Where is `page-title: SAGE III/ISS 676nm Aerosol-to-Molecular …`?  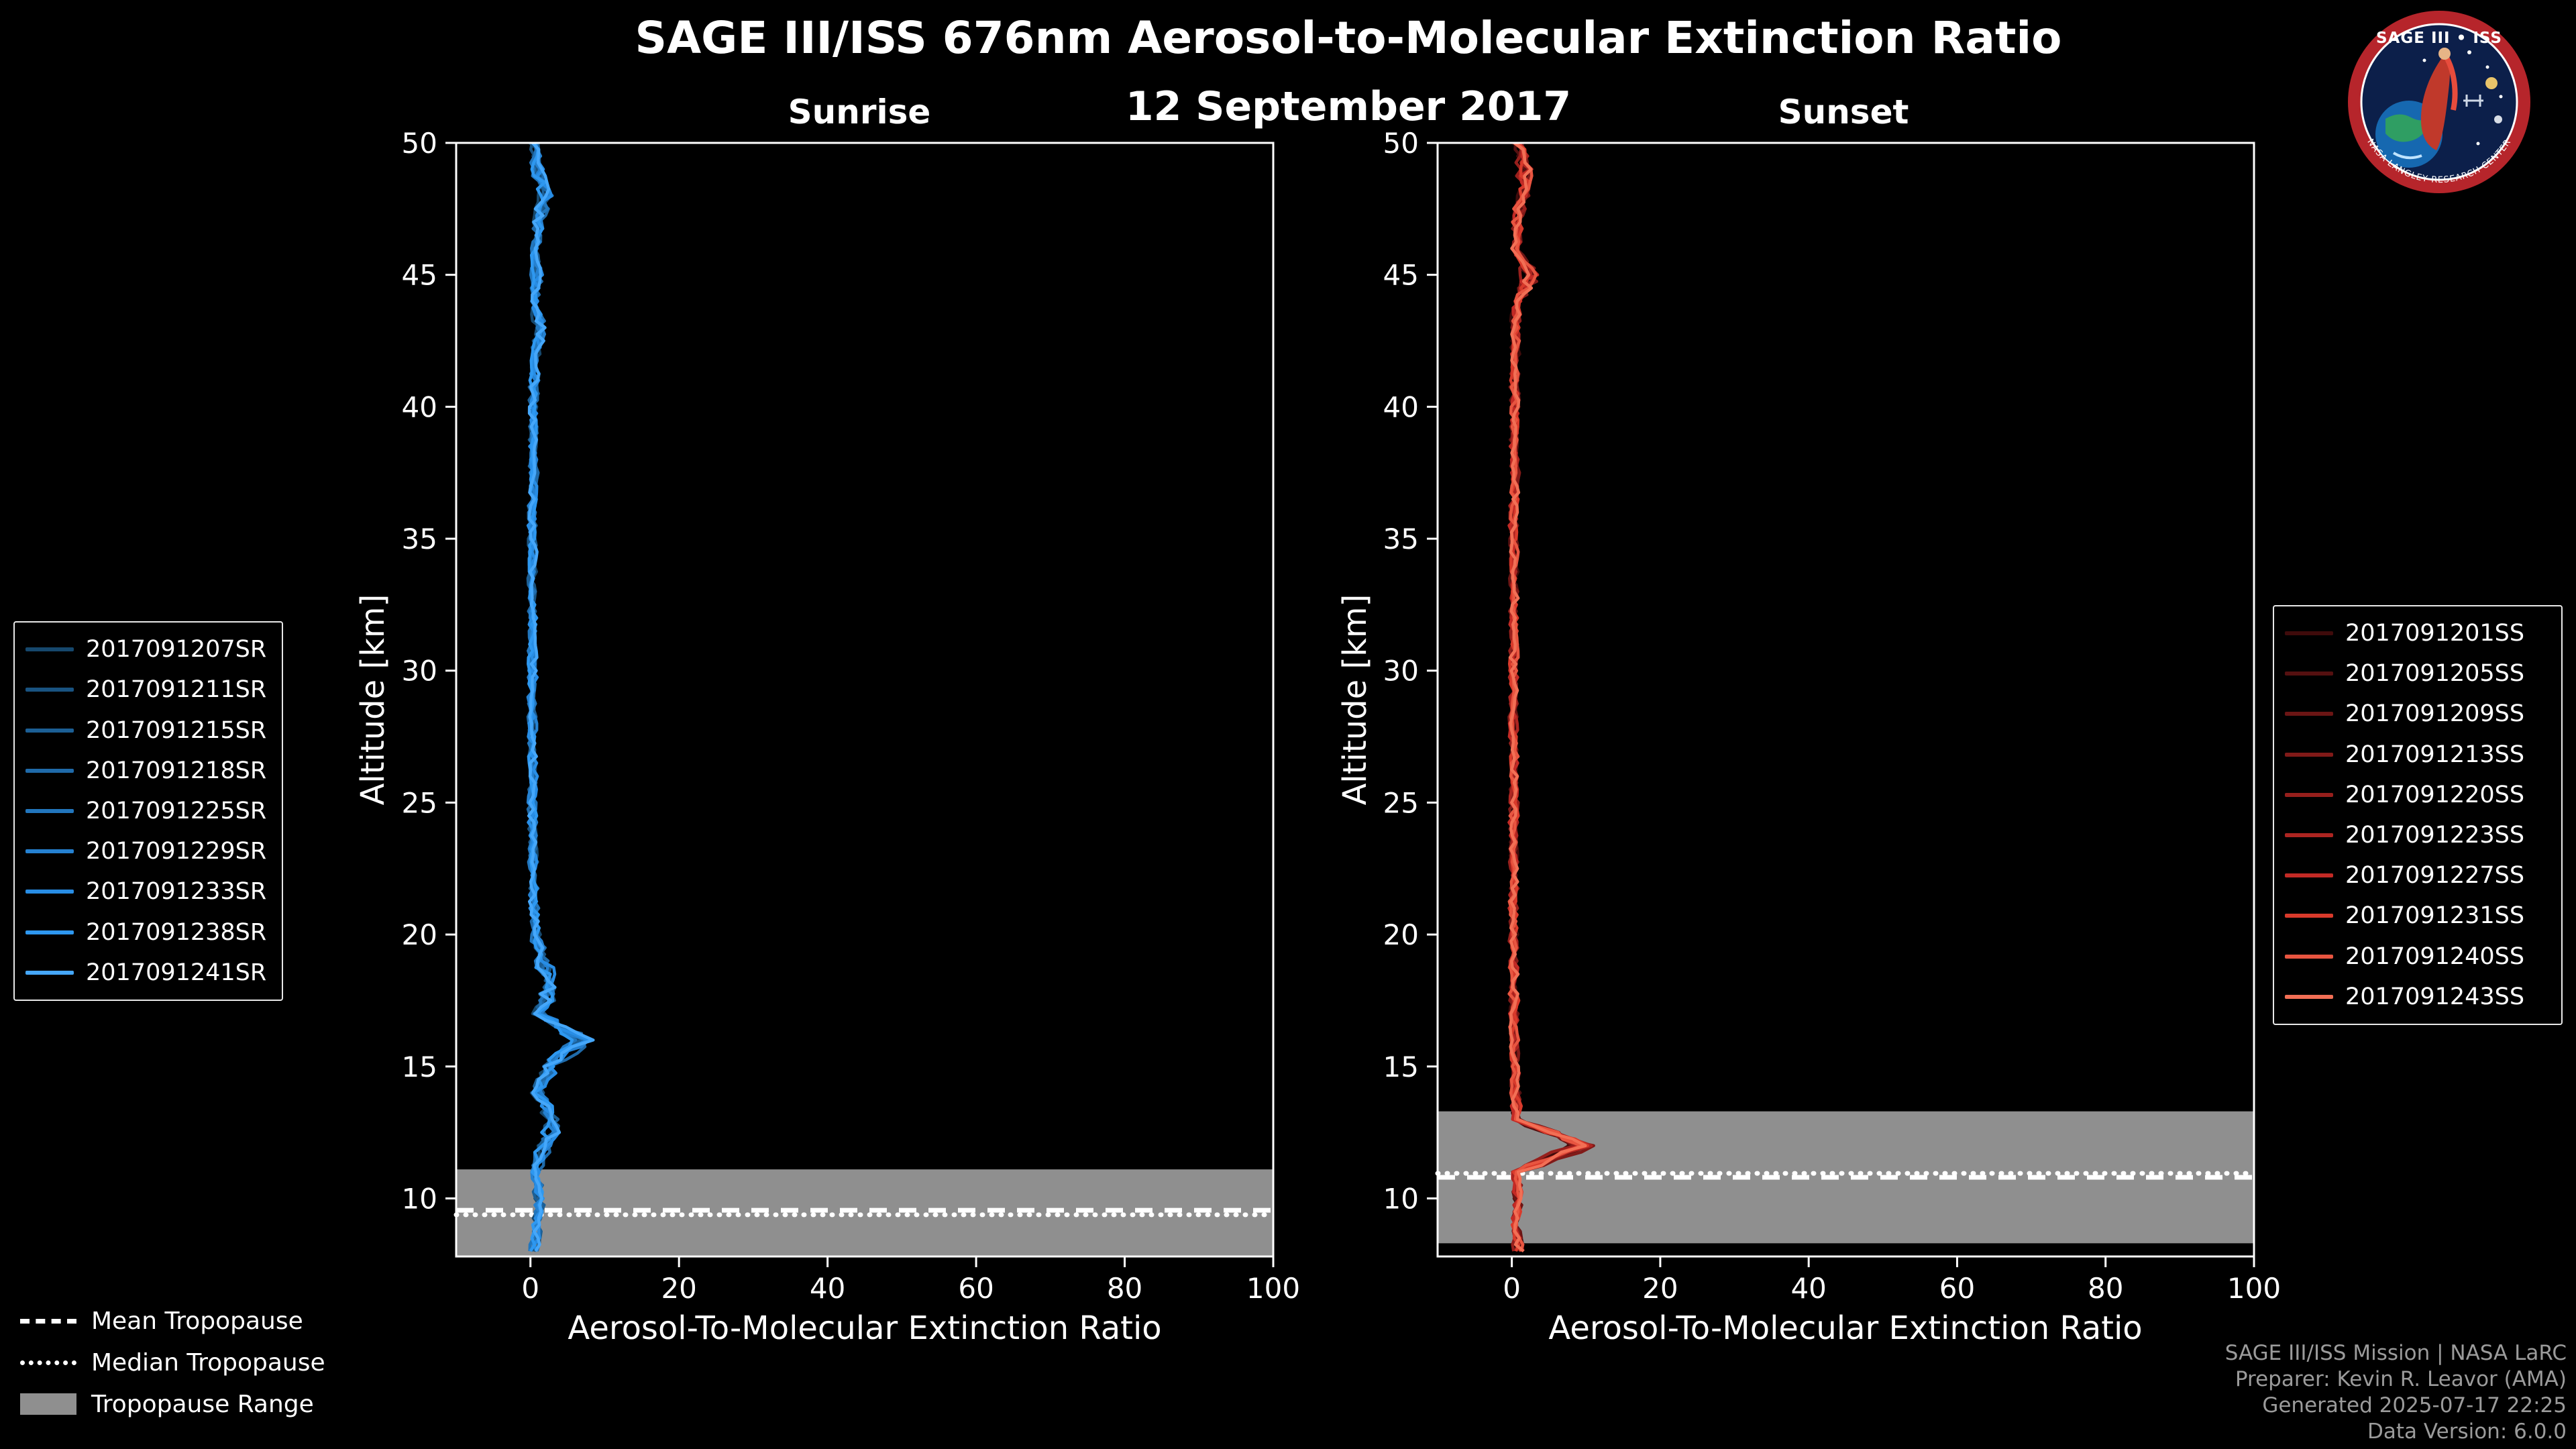 page-title: SAGE III/ISS 676nm Aerosol-to-Molecular … is located at coordinates (1348, 38).